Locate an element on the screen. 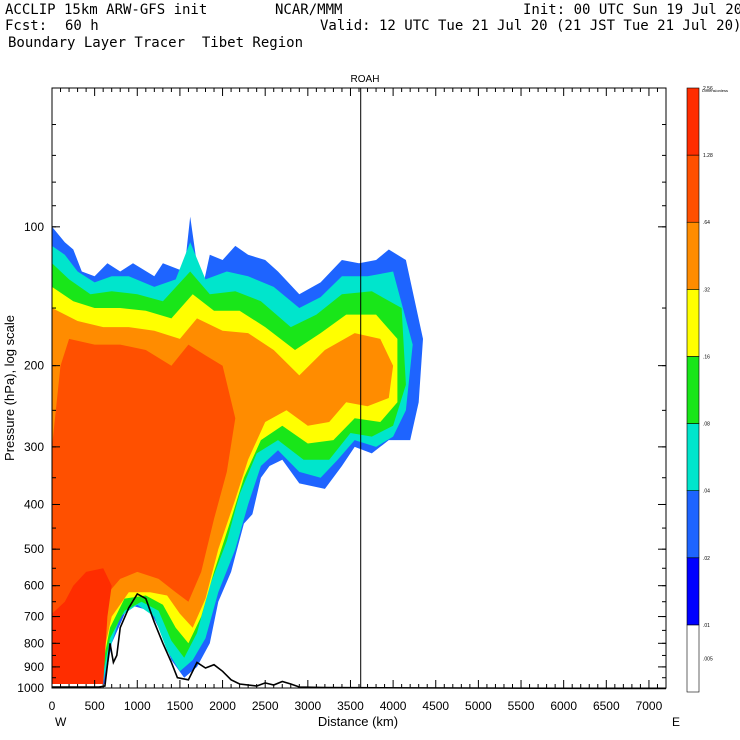 This screenshot has height=740, width=740. x-west-label: W is located at coordinates (61, 722).